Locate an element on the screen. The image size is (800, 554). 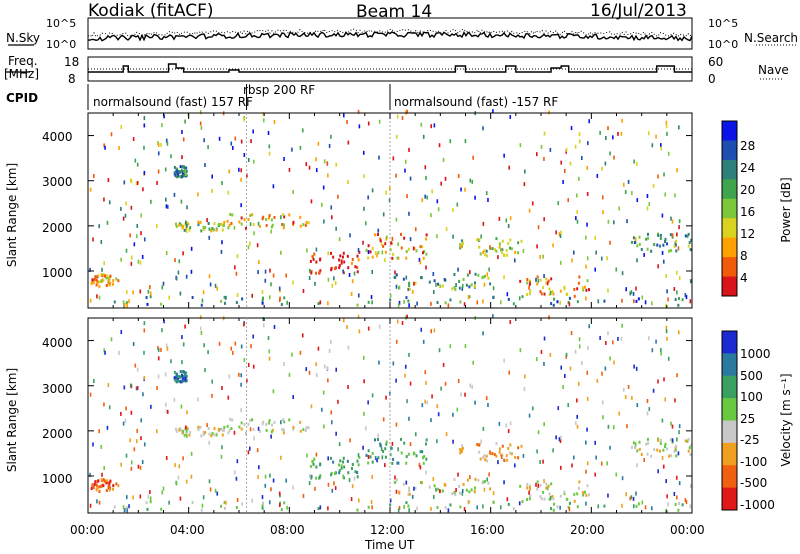
nsky-label: N.Sky is located at coordinates (23, 38).